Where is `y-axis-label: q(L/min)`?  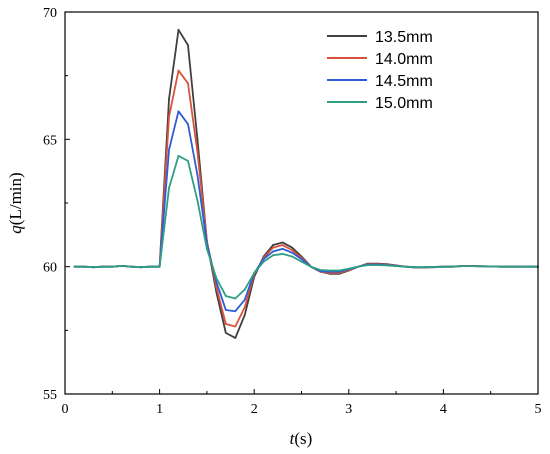 y-axis-label: q(L/min) is located at coordinates (15, 202).